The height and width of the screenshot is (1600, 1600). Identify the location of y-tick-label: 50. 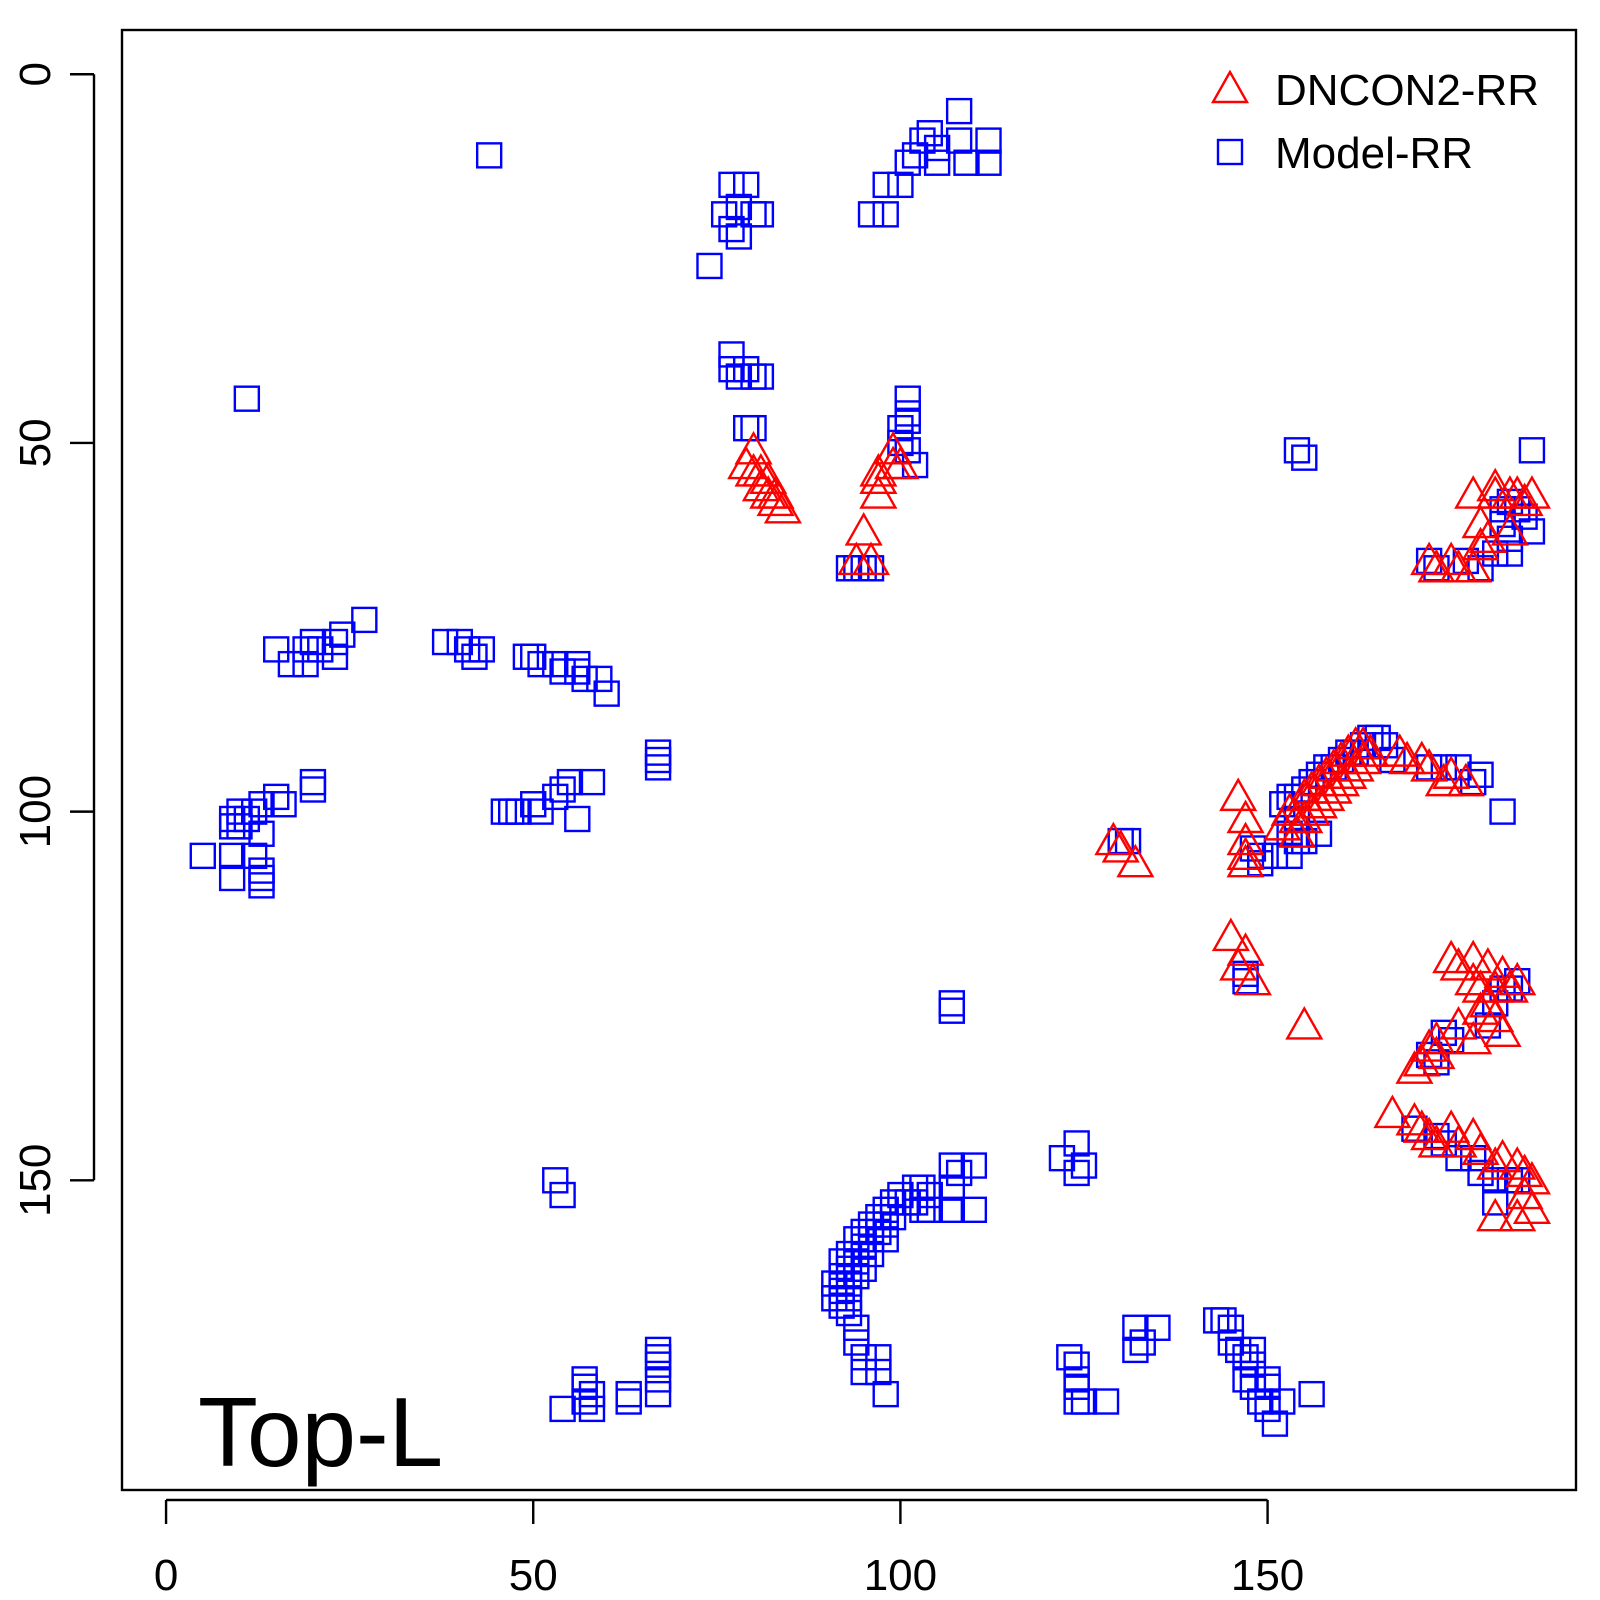
(35, 442).